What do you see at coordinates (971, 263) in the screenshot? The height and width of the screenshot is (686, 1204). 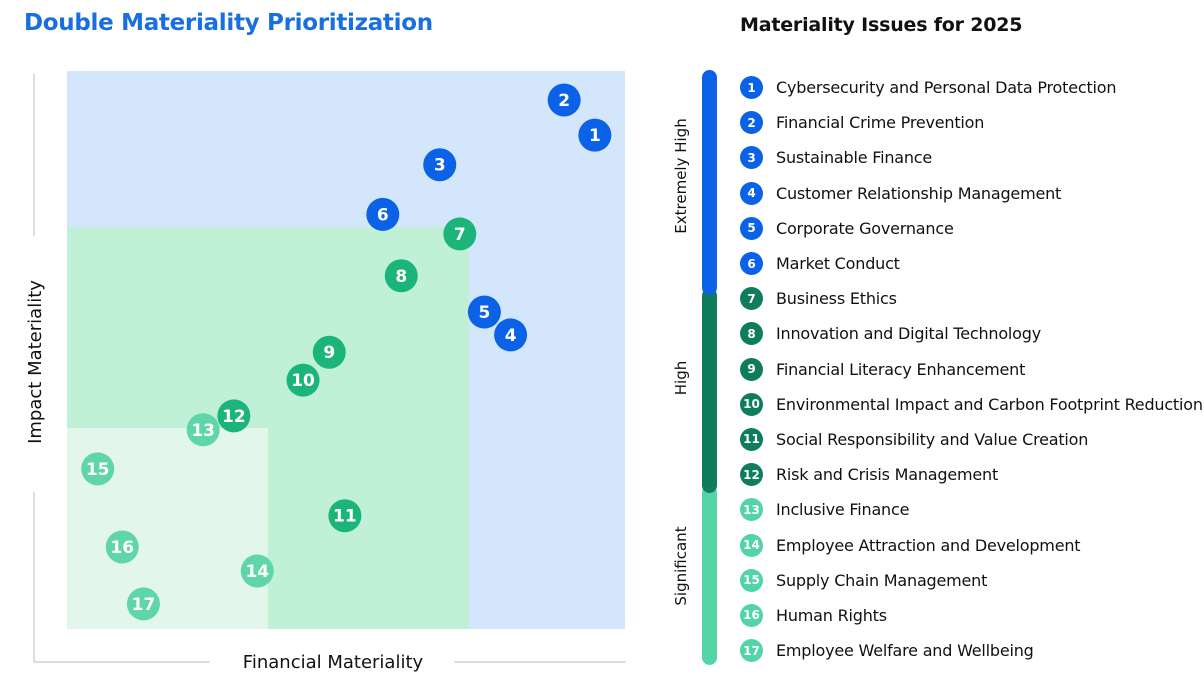 I see `issue-item-6: 6 Market Conduct` at bounding box center [971, 263].